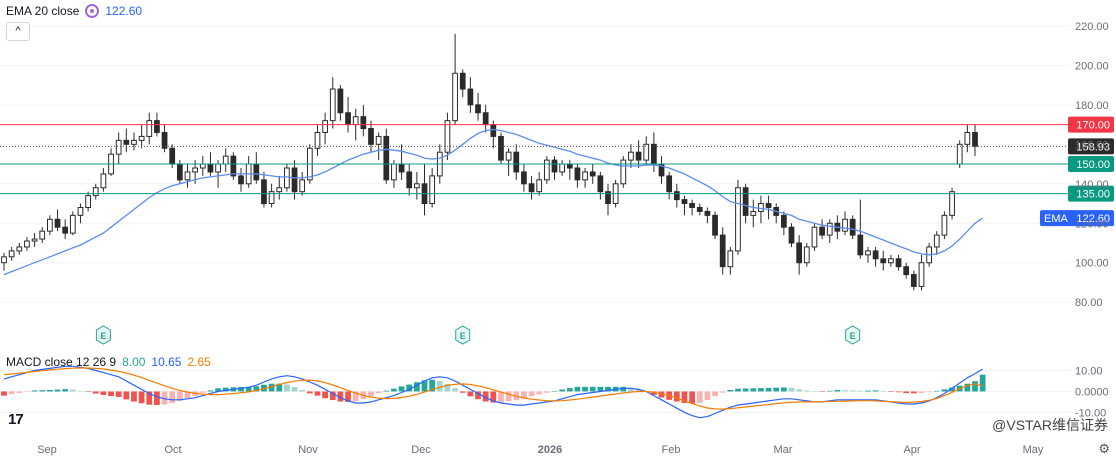 The image size is (1116, 459). I want to click on x-tick-label: Sep, so click(47, 450).